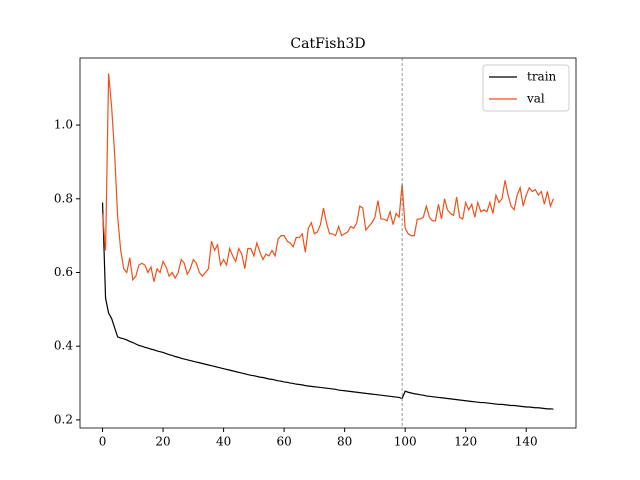 Image resolution: width=640 pixels, height=480 pixels. Describe the element at coordinates (63, 346) in the screenshot. I see `y-tick-label: 0.4` at that location.